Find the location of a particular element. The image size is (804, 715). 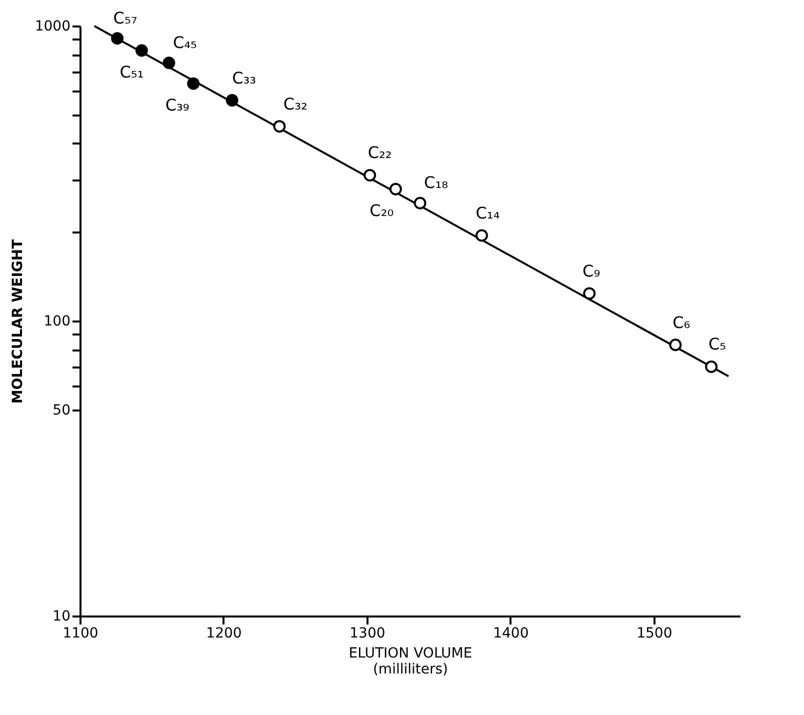

annotation: C₃₂ is located at coordinates (295, 104).